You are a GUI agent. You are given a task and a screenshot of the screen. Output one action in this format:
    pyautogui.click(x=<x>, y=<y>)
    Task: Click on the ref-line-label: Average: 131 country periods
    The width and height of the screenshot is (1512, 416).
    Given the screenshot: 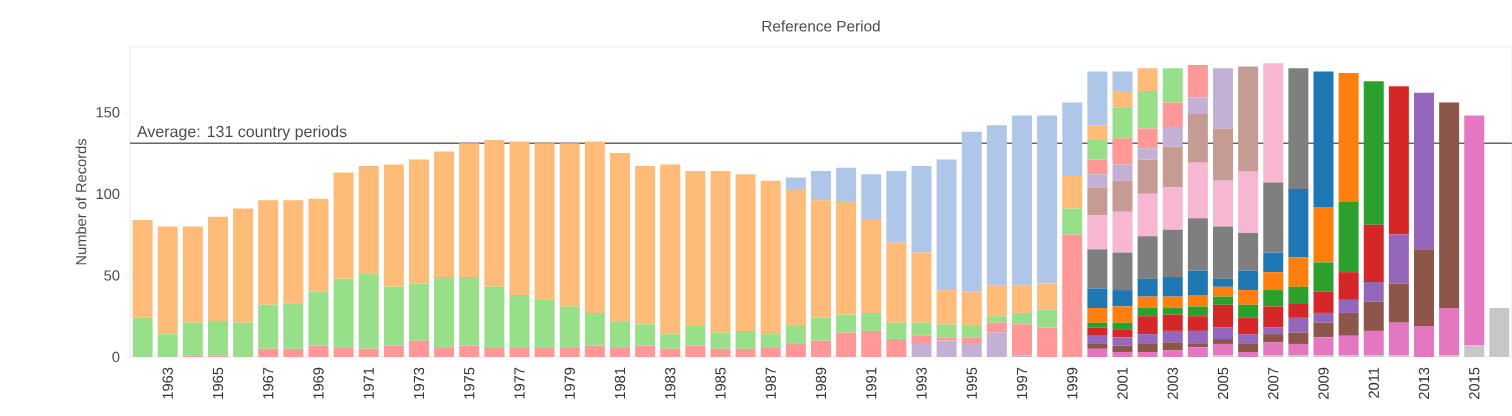 What is the action you would take?
    pyautogui.click(x=241, y=133)
    